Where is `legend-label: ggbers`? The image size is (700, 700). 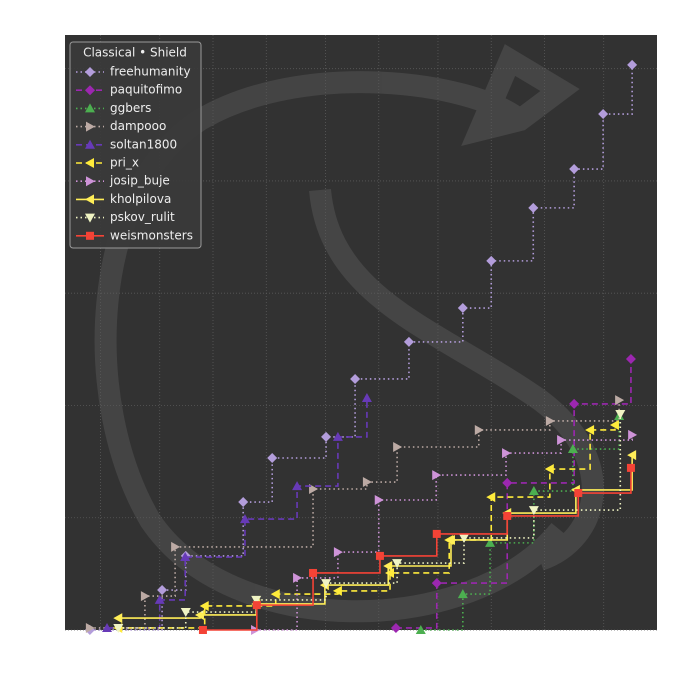
legend-label: ggbers is located at coordinates (130, 108).